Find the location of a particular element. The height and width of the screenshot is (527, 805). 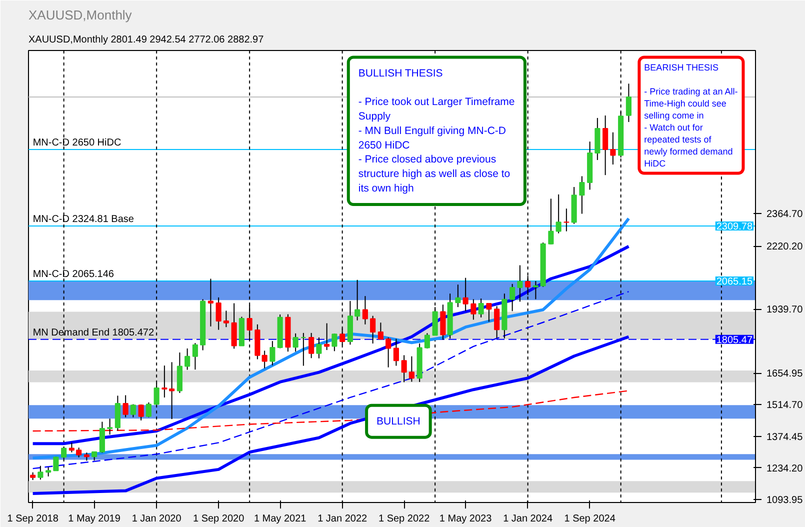

y-tick-label: 1093.95 is located at coordinates (785, 500).